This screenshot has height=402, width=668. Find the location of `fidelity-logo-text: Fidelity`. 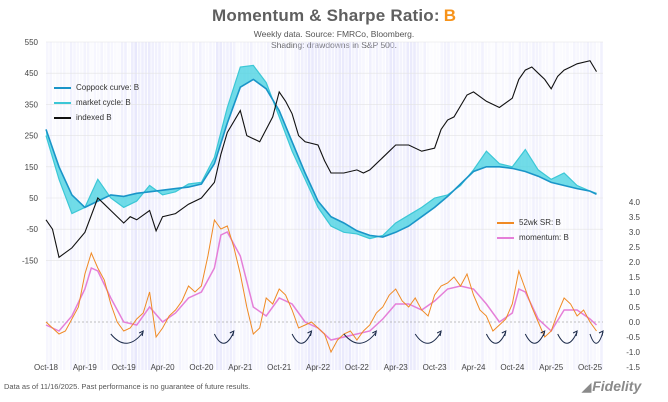

fidelity-logo-text: Fidelity is located at coordinates (617, 386).